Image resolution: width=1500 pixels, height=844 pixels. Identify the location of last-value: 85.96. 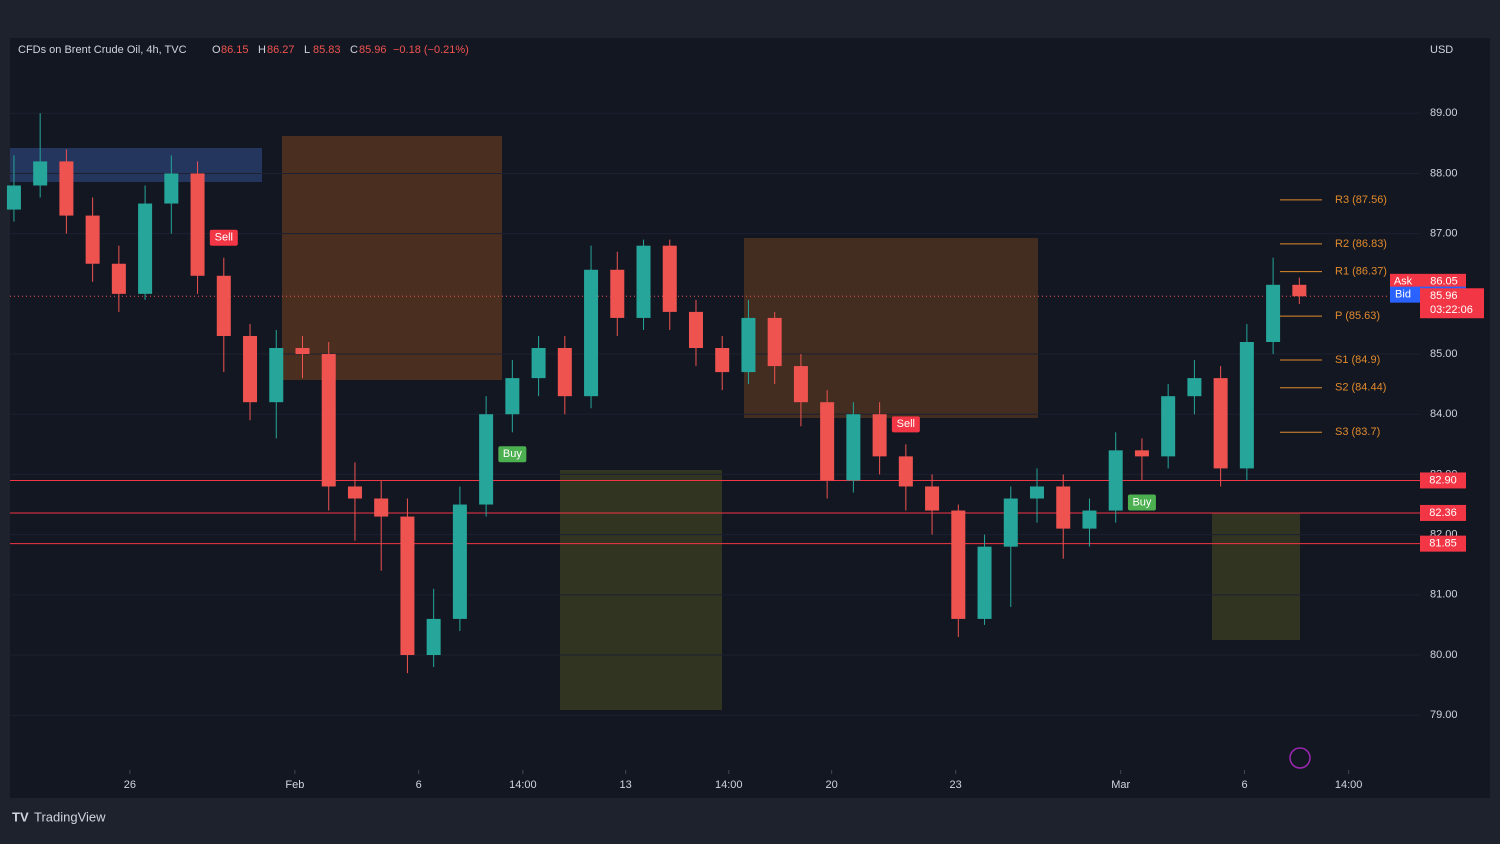
(1444, 296).